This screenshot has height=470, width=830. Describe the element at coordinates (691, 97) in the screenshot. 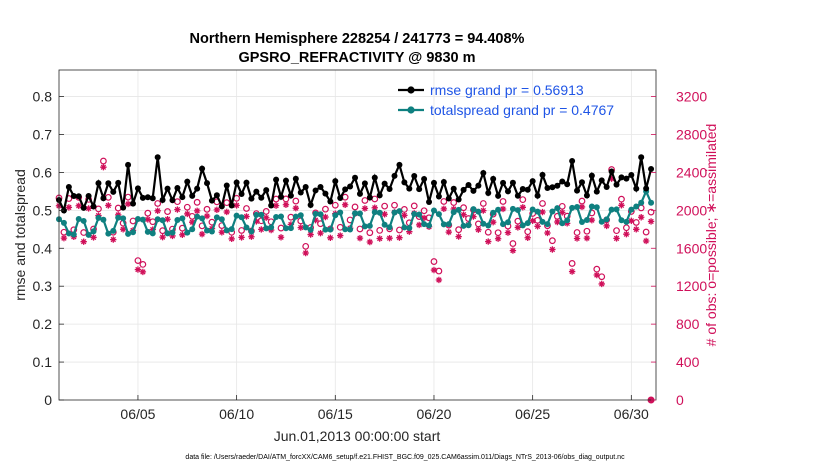

I see `right-tick-label: 3200` at that location.